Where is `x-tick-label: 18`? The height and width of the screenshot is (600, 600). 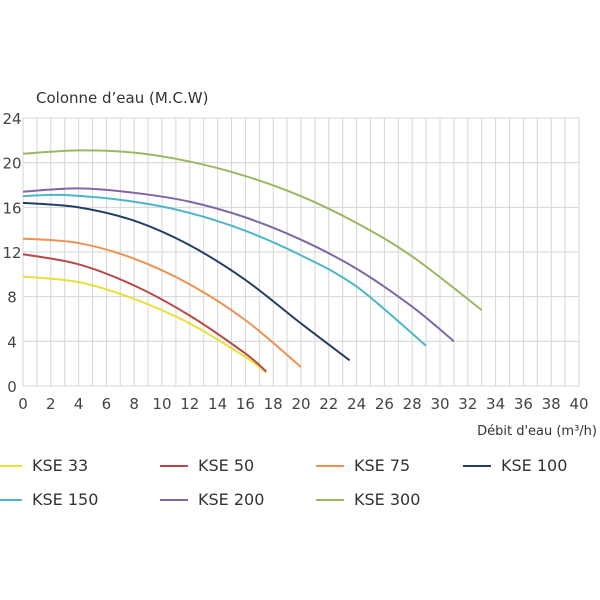
x-tick-label: 18 is located at coordinates (273, 404).